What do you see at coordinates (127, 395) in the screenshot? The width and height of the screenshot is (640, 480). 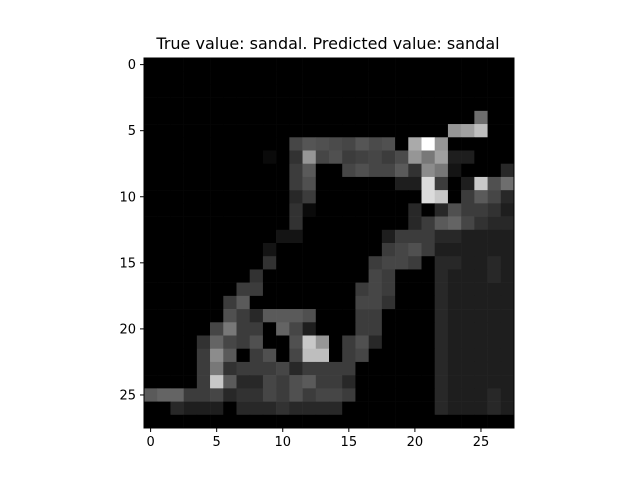 I see `y-tick-label: 25` at bounding box center [127, 395].